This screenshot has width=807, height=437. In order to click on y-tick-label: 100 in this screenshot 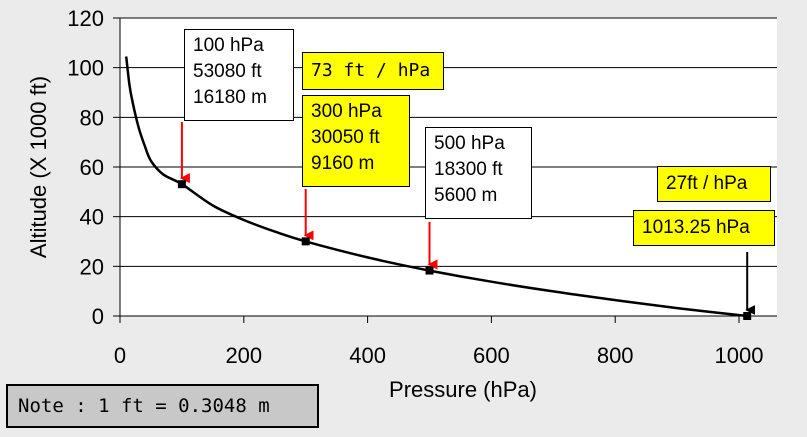, I will do `click(85, 68)`.